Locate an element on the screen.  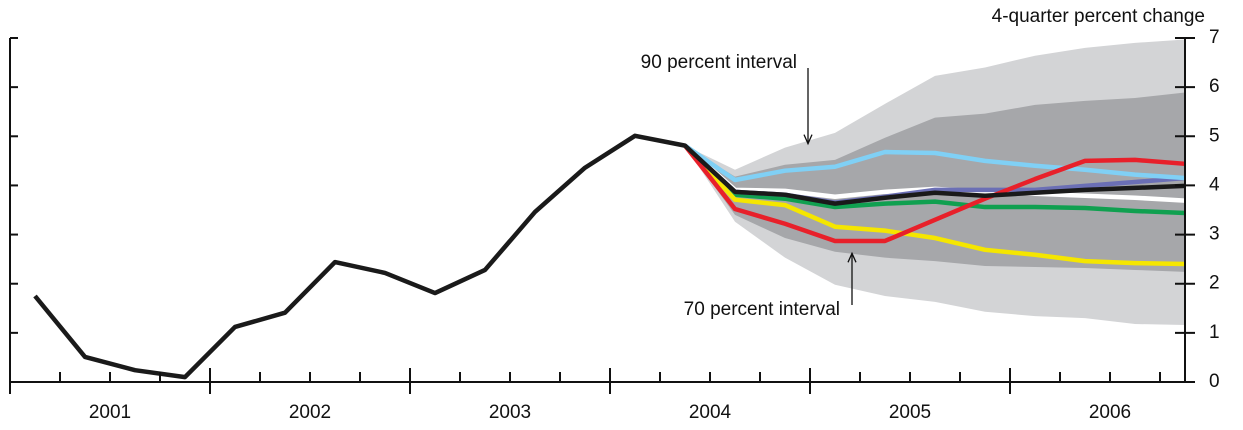
y-tick-label: 1 is located at coordinates (1214, 332).